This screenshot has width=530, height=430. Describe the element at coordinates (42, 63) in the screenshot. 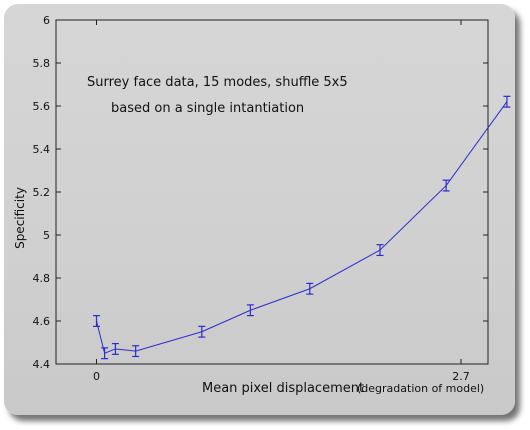

I see `y-tick-label: 5.8` at that location.